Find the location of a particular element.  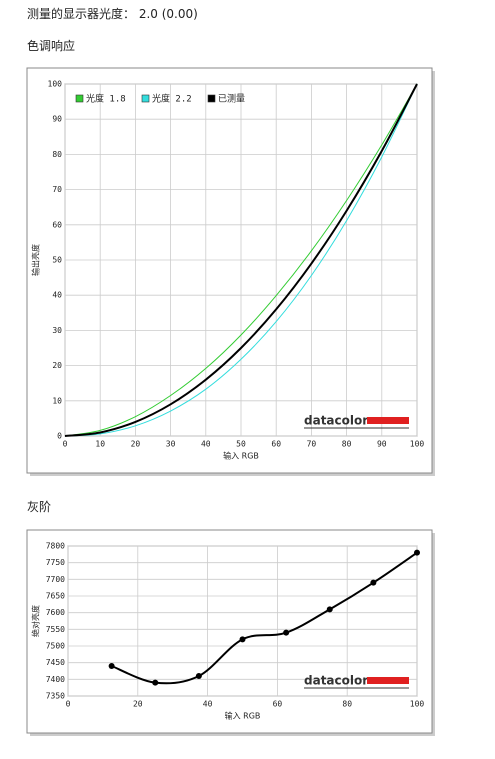

y-tick-label: 0 is located at coordinates (59, 436).